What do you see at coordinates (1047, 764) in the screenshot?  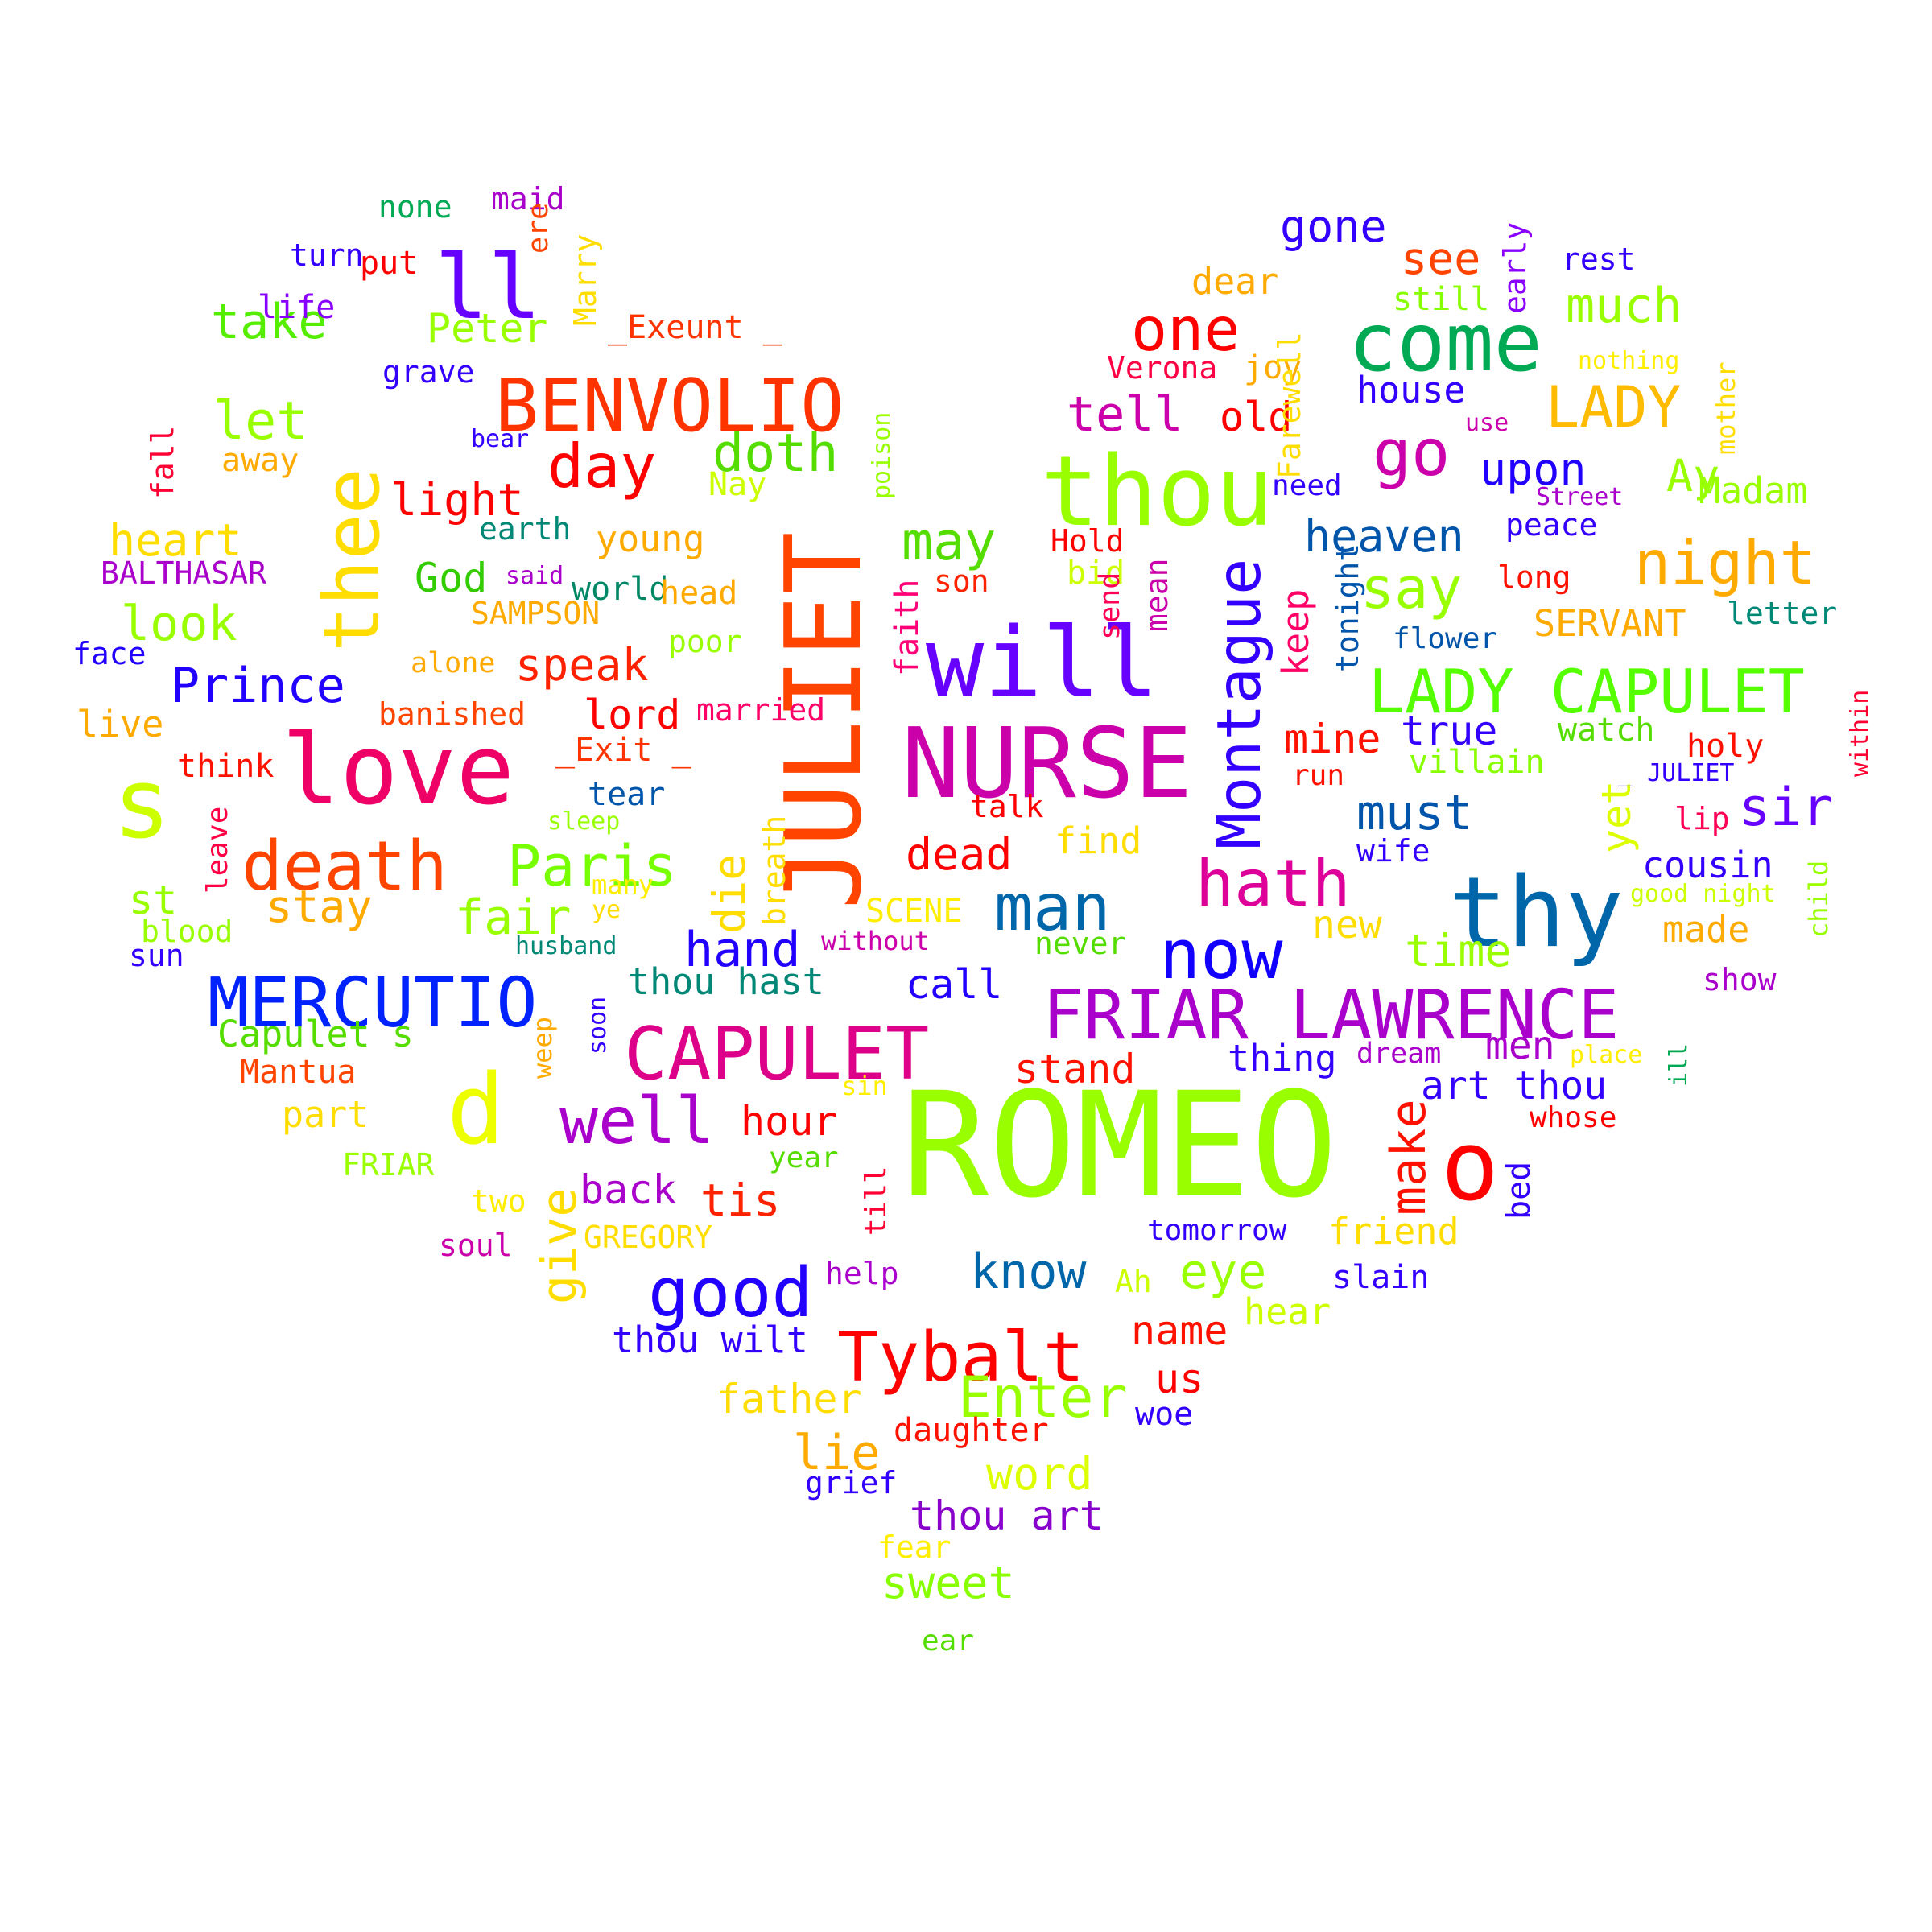 I see `word-nurse: NURSE` at bounding box center [1047, 764].